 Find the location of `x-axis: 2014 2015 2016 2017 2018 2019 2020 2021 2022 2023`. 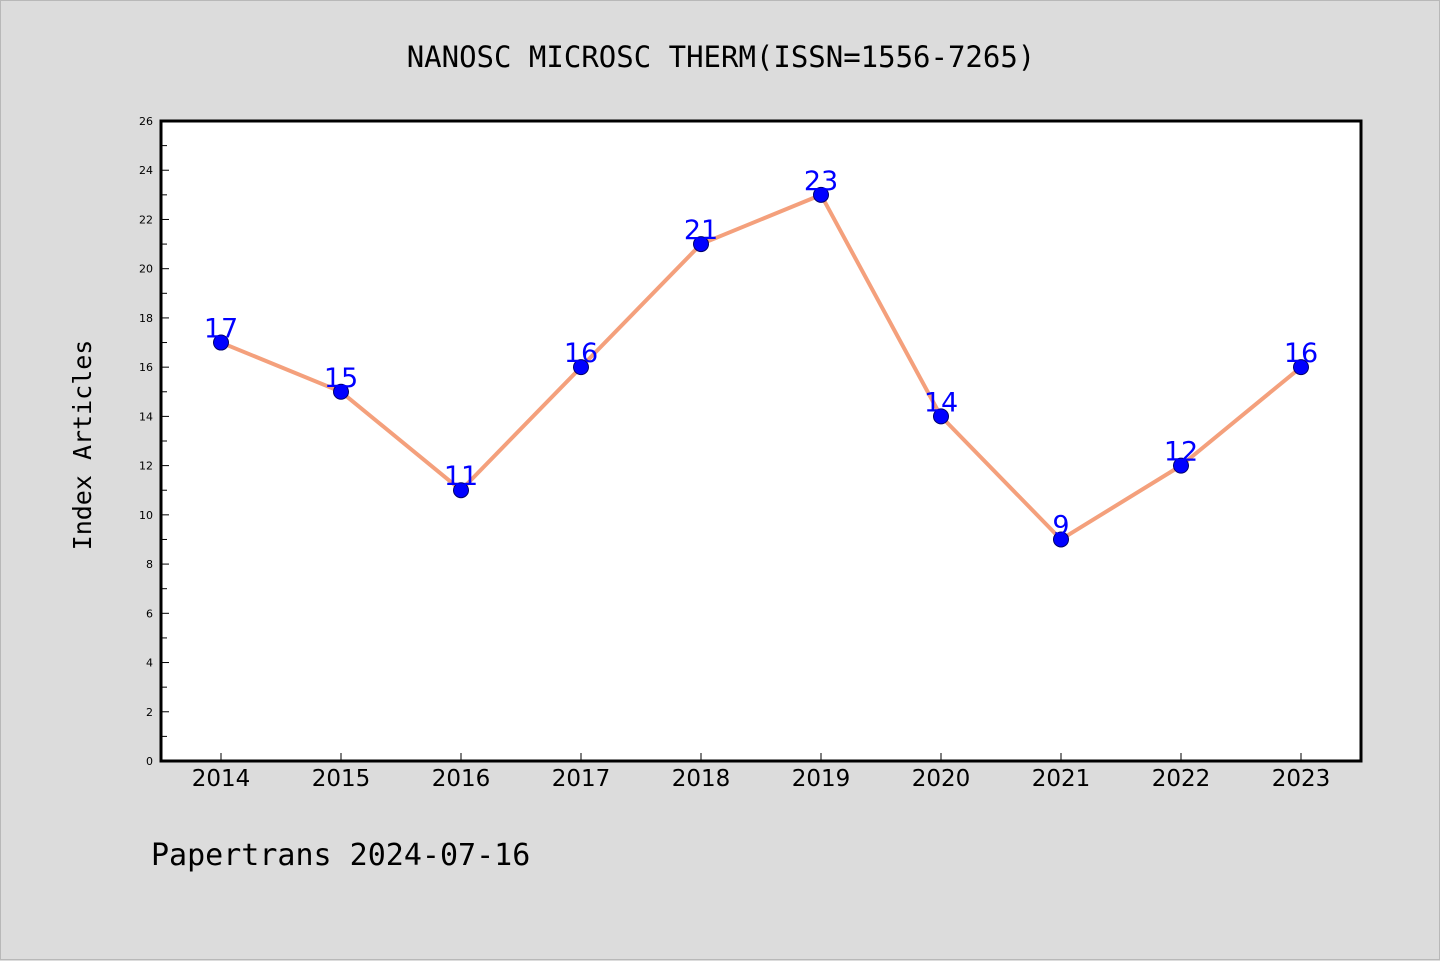

x-axis: 2014 2015 2016 2017 2018 2019 2020 2021 2022 2023 is located at coordinates (761, 772).